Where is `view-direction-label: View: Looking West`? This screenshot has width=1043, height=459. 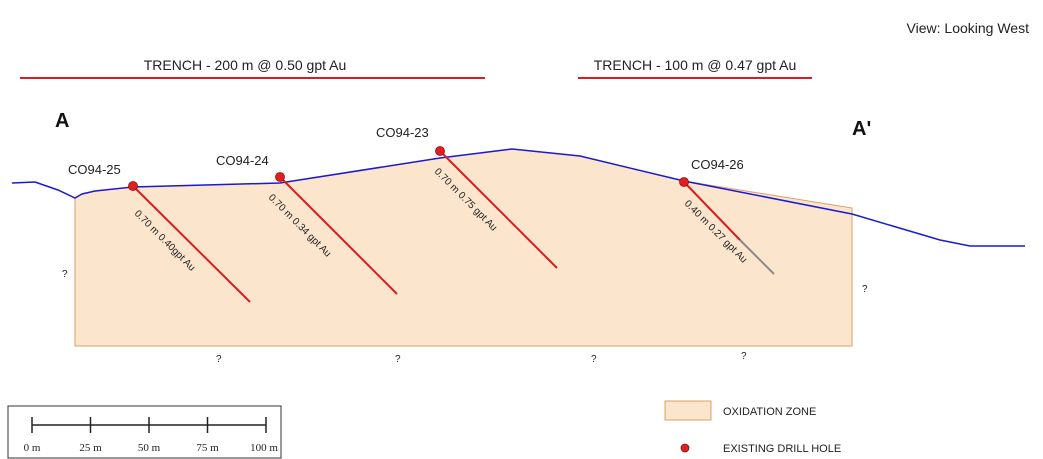
view-direction-label: View: Looking West is located at coordinates (967, 28).